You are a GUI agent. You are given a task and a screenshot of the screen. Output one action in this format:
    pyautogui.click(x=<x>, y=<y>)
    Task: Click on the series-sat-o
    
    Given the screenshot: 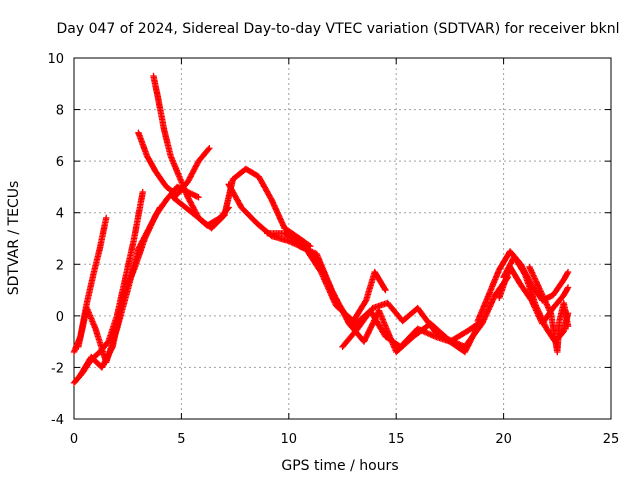 What is the action you would take?
    pyautogui.click(x=549, y=309)
    